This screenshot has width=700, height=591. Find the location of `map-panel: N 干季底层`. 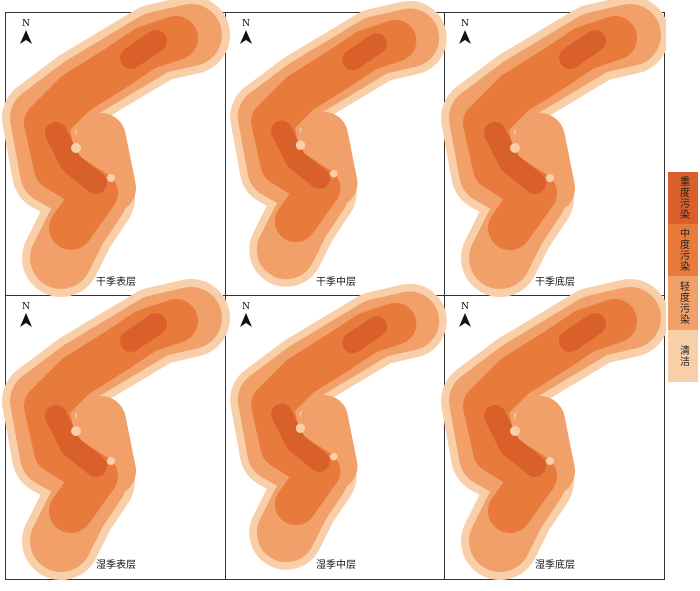

map-panel: N 干季底层 is located at coordinates (544, 153).